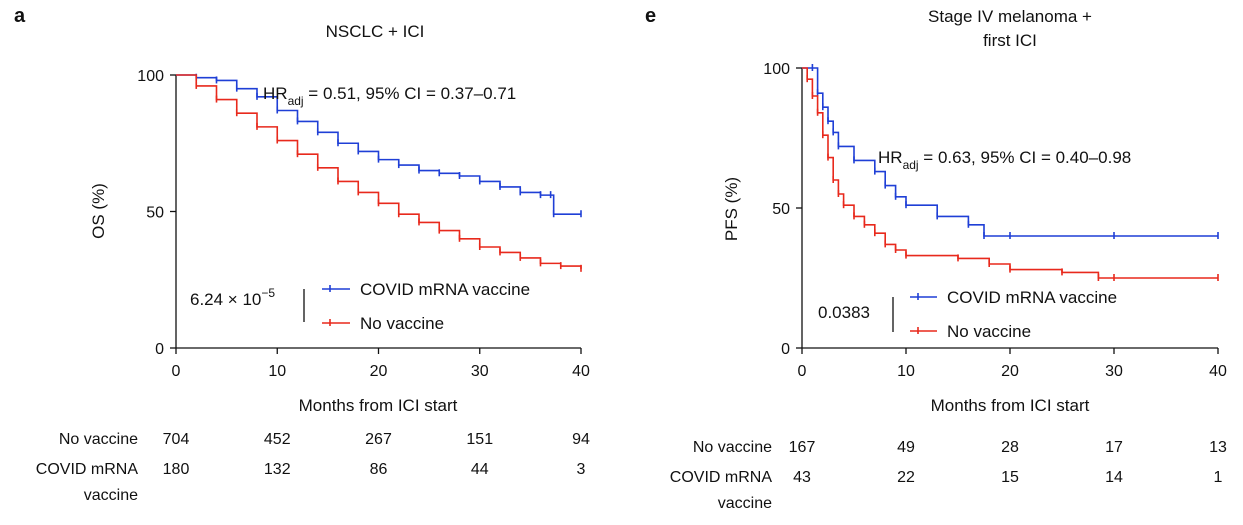 This screenshot has width=1243, height=525. Describe the element at coordinates (480, 469) in the screenshot. I see `risk-value: 44` at that location.